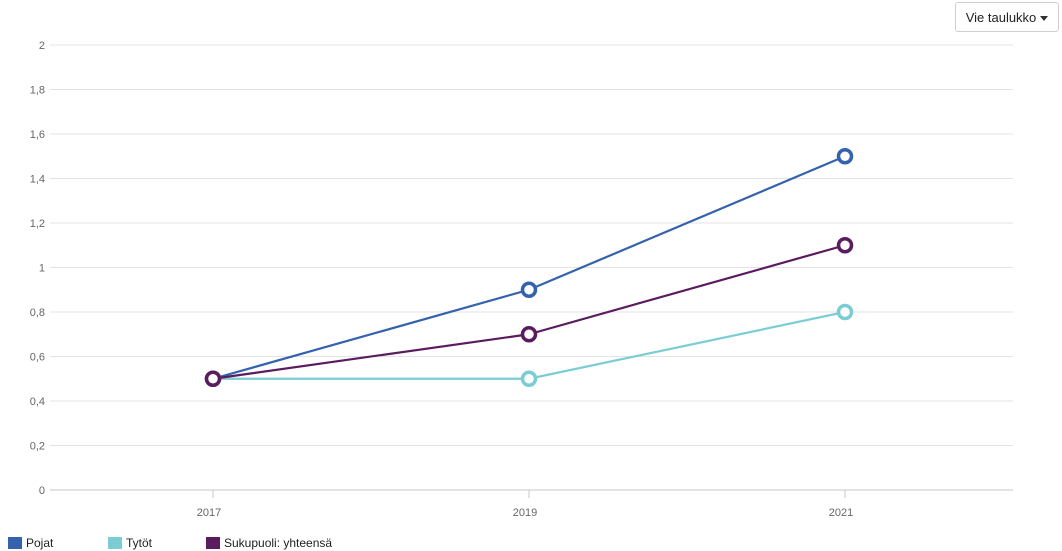 This screenshot has height=551, width=1062. Describe the element at coordinates (37, 402) in the screenshot. I see `y-tick-label: 0,4` at that location.